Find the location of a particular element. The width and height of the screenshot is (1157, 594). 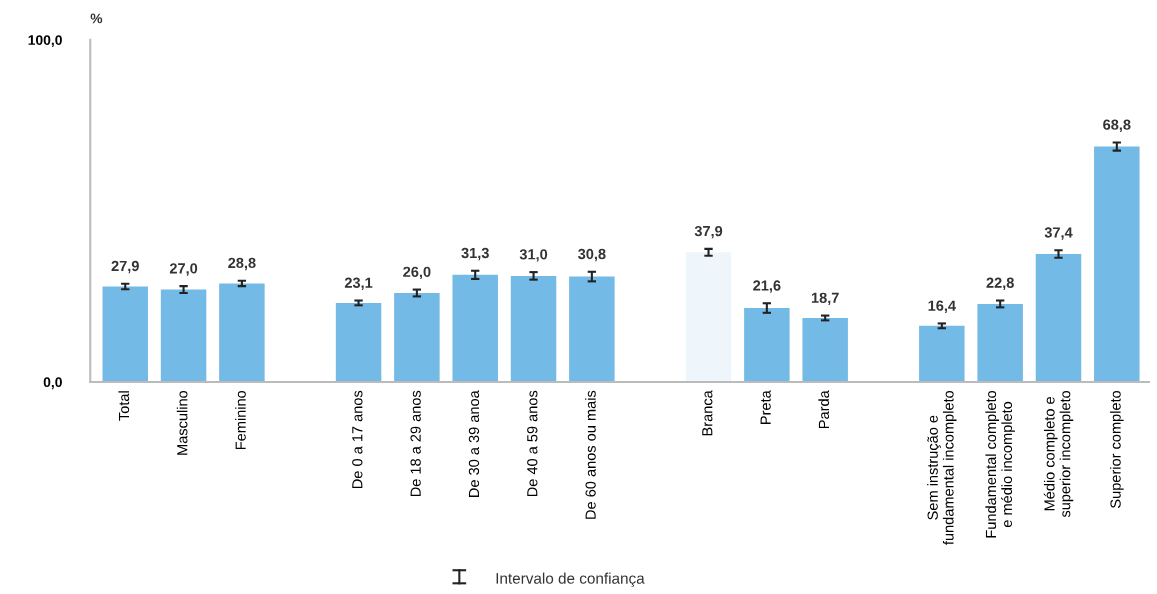

data-label: 30,8 is located at coordinates (592, 255).